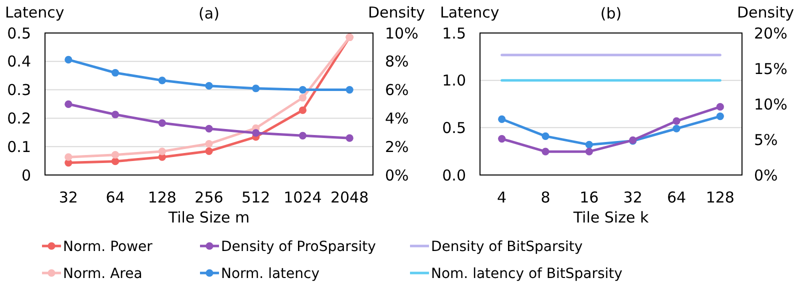 The height and width of the screenshot is (287, 797). Describe the element at coordinates (771, 69) in the screenshot. I see `y2-tick-label: 15%` at that location.